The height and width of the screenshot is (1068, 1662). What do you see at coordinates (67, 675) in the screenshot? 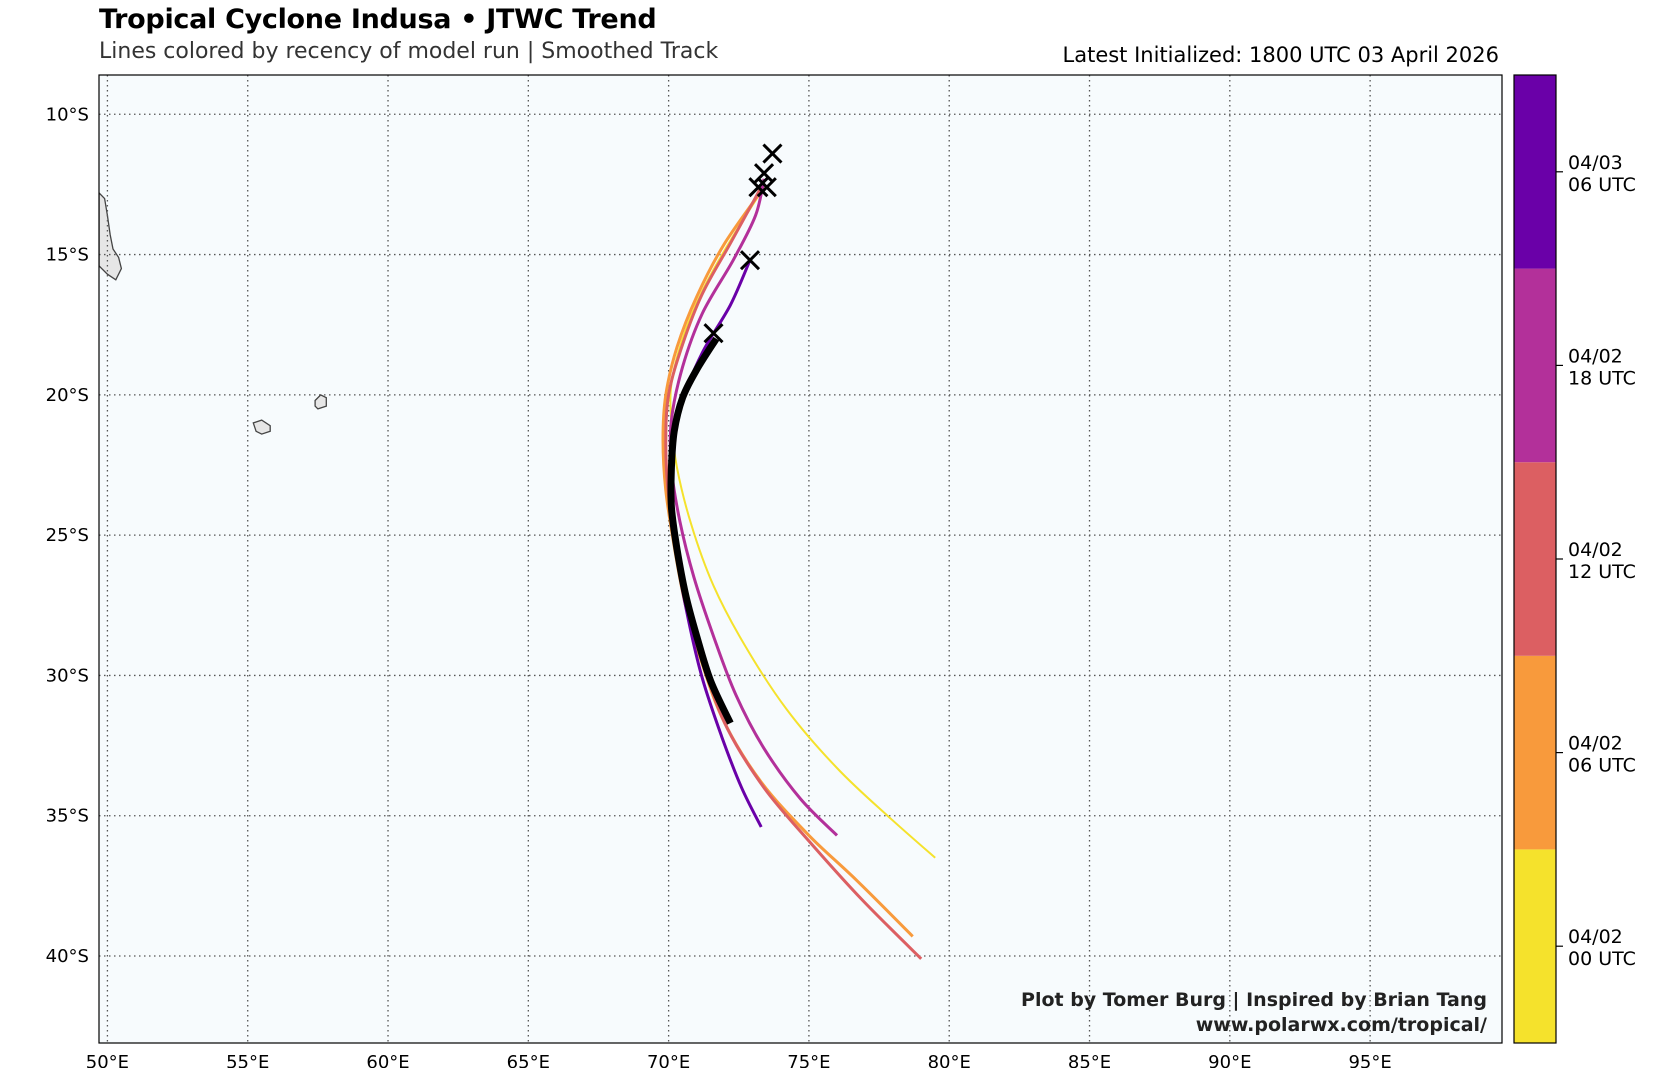
I see `lat-tick-label: 30°S` at bounding box center [67, 675].